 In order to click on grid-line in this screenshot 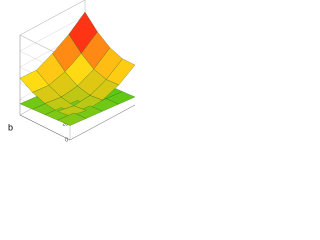, I will do `click(52, 30)`.